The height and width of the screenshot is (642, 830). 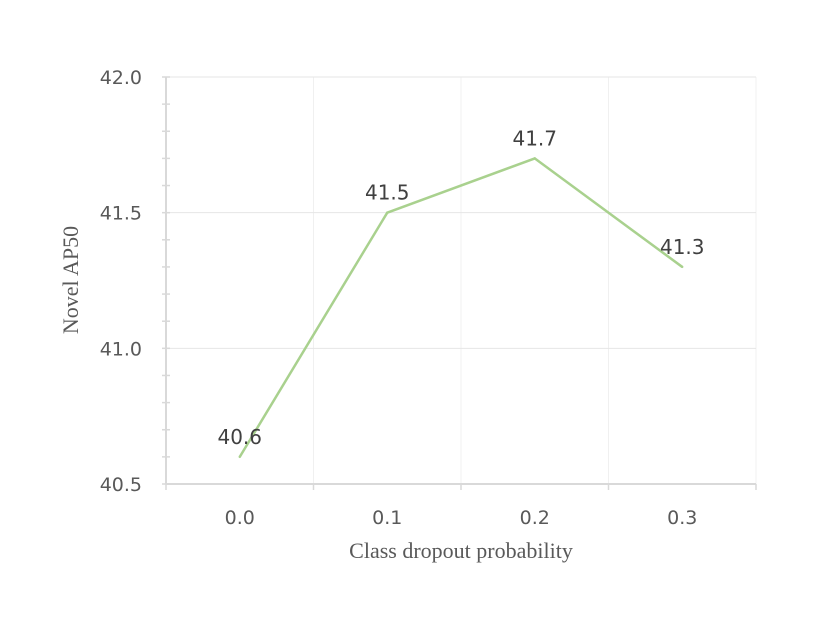 I want to click on y-tick-label: 42.0, so click(x=121, y=78).